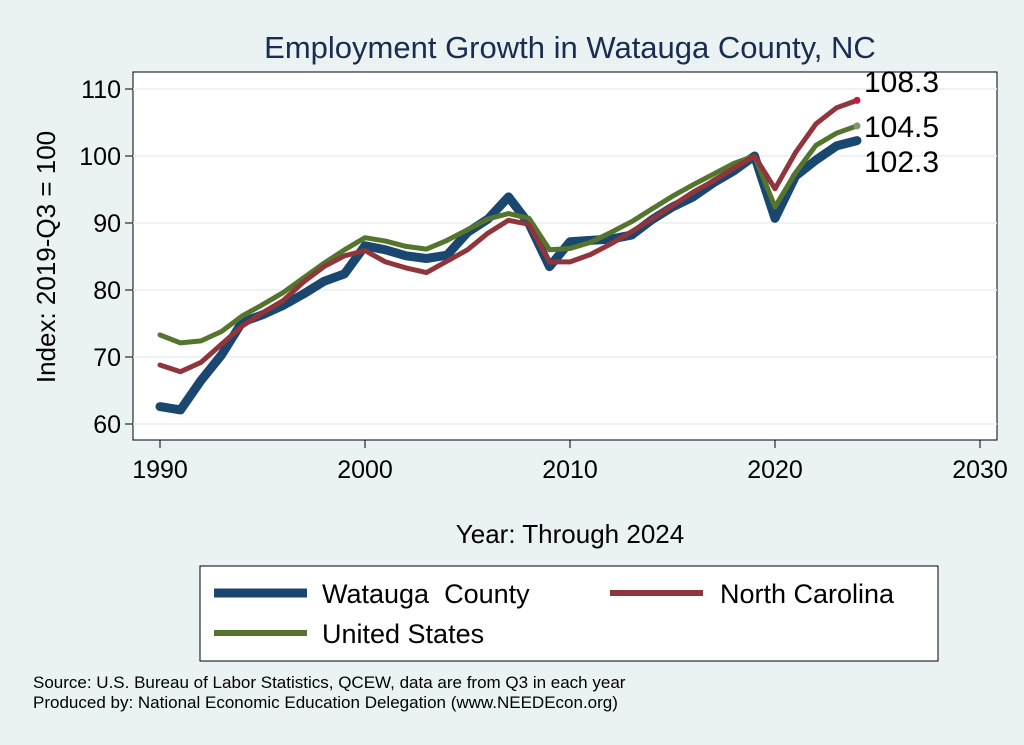 This screenshot has width=1024, height=745. Describe the element at coordinates (901, 127) in the screenshot. I see `end-label: 104.5` at that location.